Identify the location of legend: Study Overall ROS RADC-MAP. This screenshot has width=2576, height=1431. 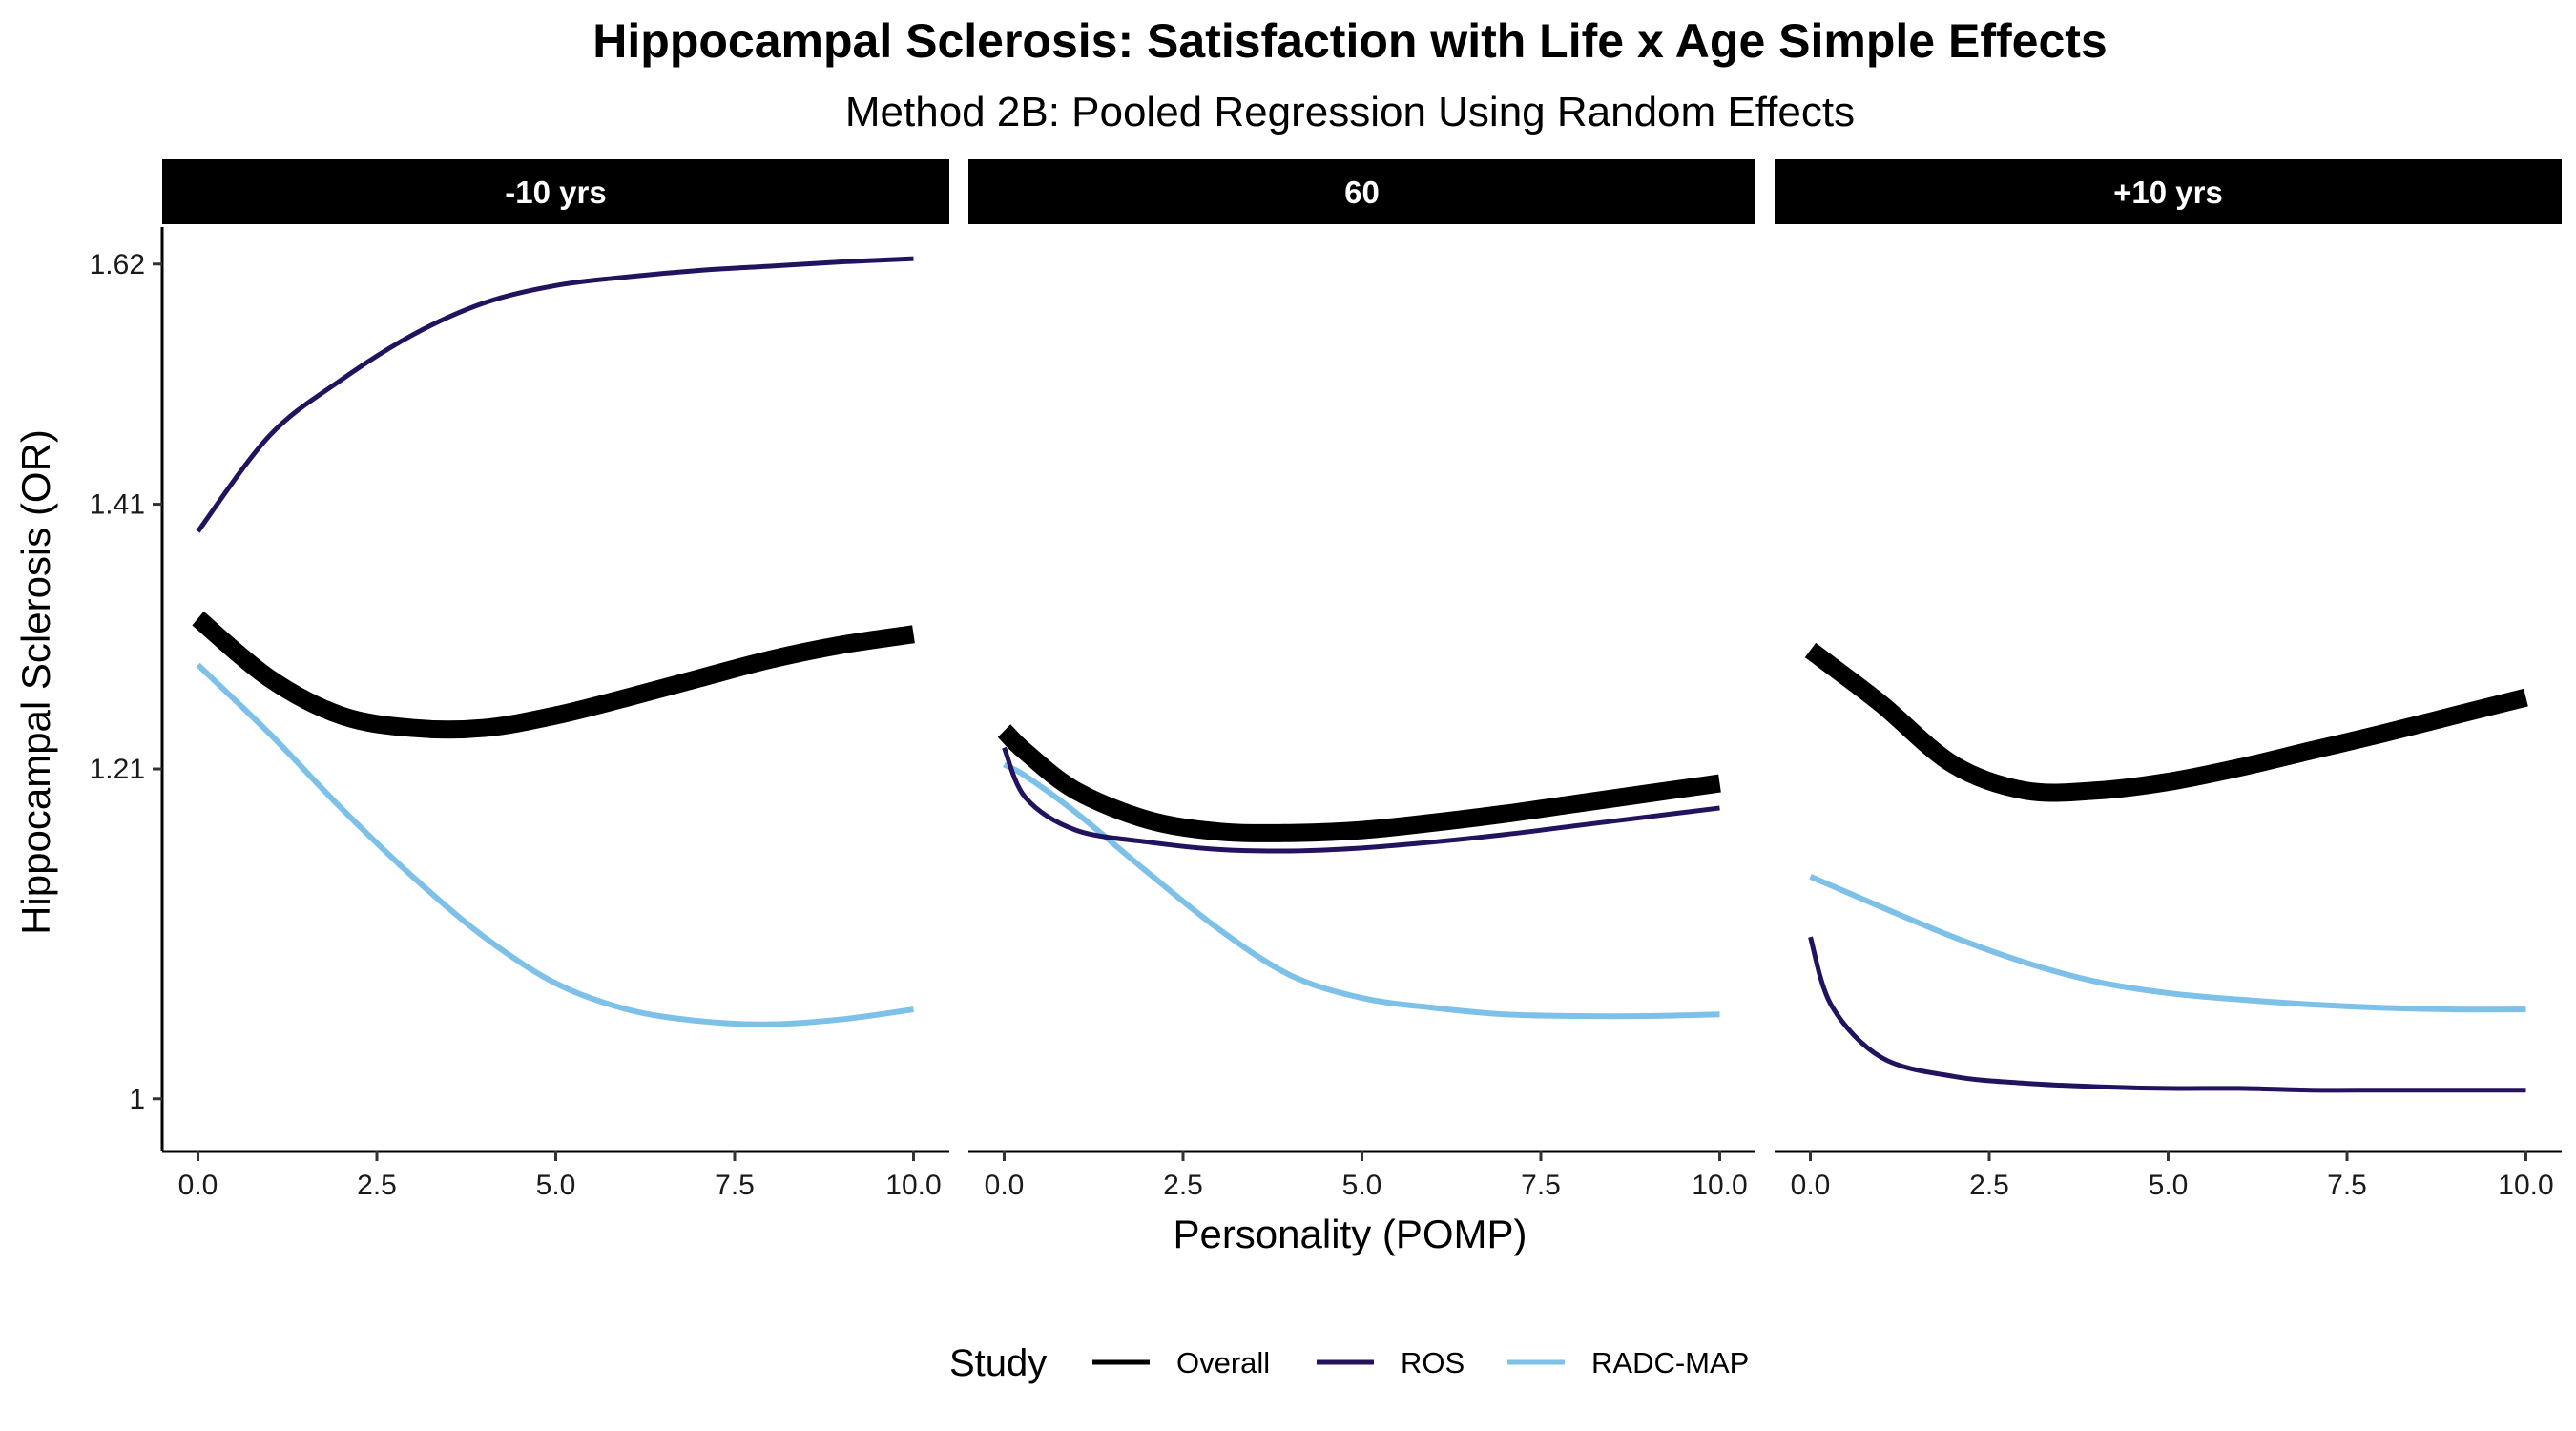
(1349, 1363).